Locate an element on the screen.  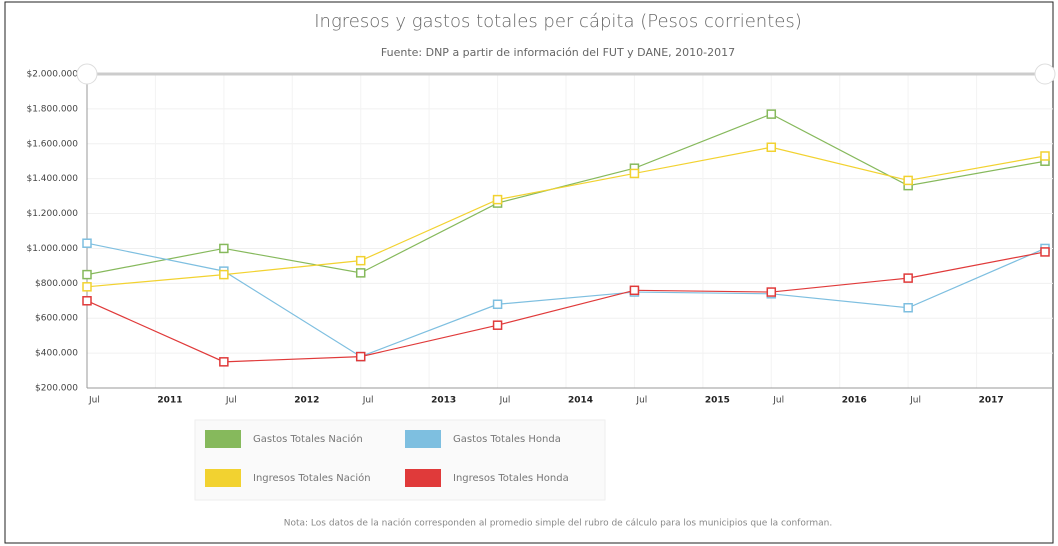
x-tick-label: 2017 is located at coordinates (991, 401).